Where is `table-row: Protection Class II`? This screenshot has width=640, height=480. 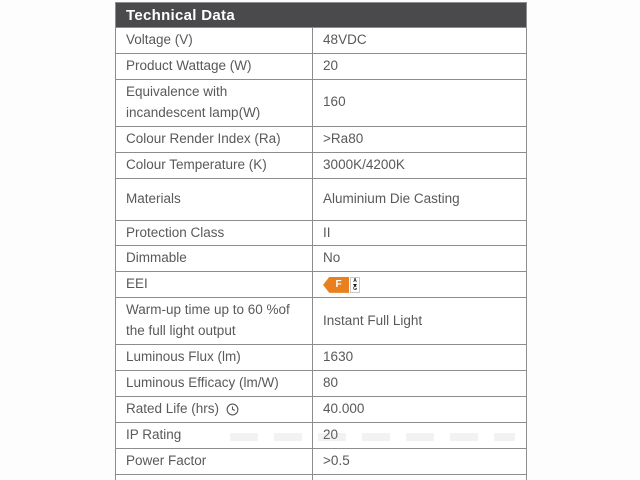
table-row: Protection Class II is located at coordinates (321, 233).